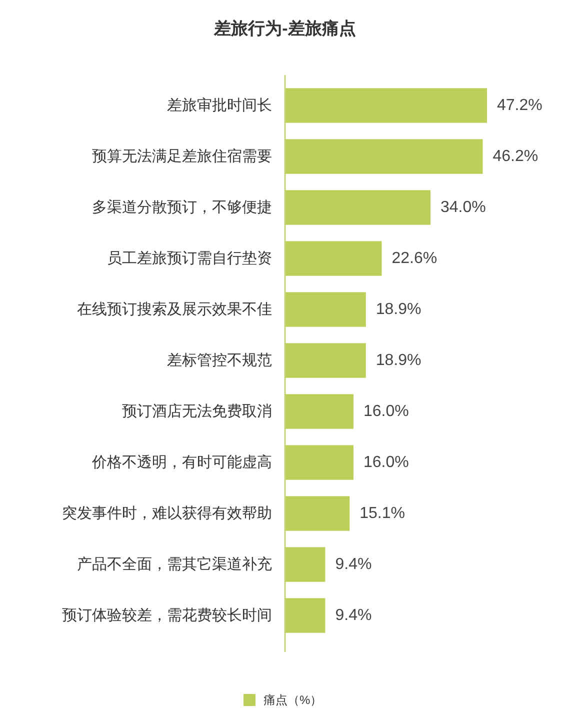 The image size is (570, 726). Describe the element at coordinates (182, 462) in the screenshot. I see `category-label: 价格不透明，有时可能虚高` at that location.